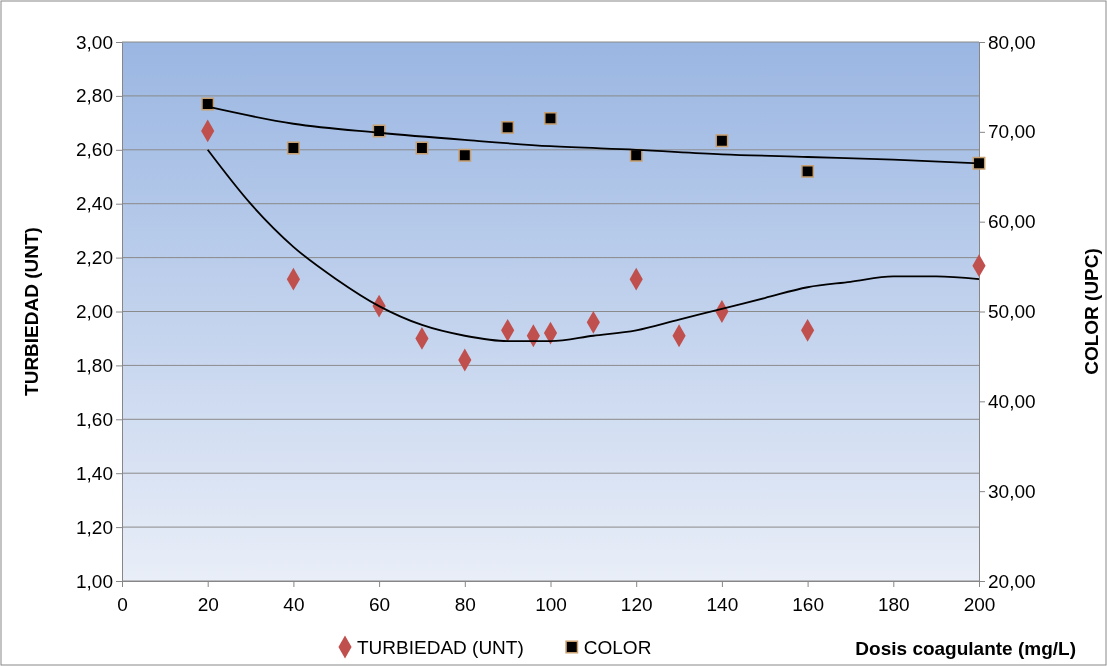 Image resolution: width=1107 pixels, height=666 pixels. What do you see at coordinates (94, 527) in the screenshot?
I see `y-tick-label: 1,20` at bounding box center [94, 527].